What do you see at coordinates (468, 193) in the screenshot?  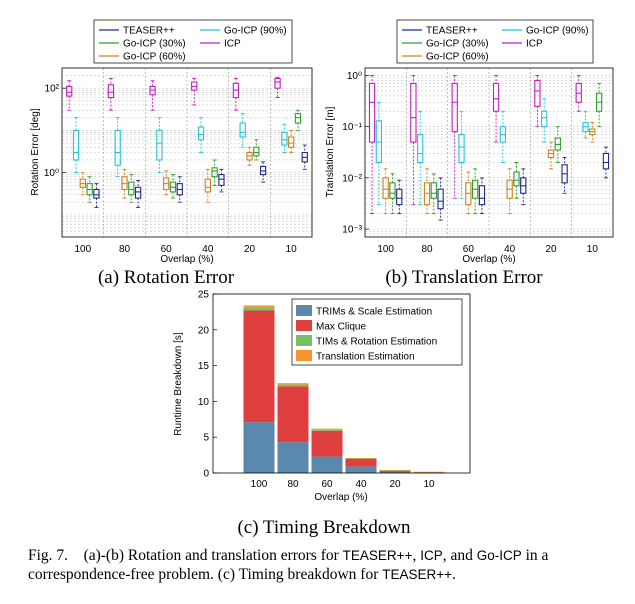 I see `box-go-icp-60--60` at bounding box center [468, 193].